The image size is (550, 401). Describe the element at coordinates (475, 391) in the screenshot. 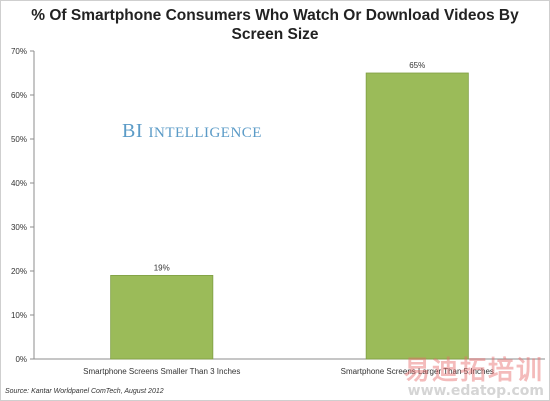

I see `edatop-url: www.edatop.com` at that location.